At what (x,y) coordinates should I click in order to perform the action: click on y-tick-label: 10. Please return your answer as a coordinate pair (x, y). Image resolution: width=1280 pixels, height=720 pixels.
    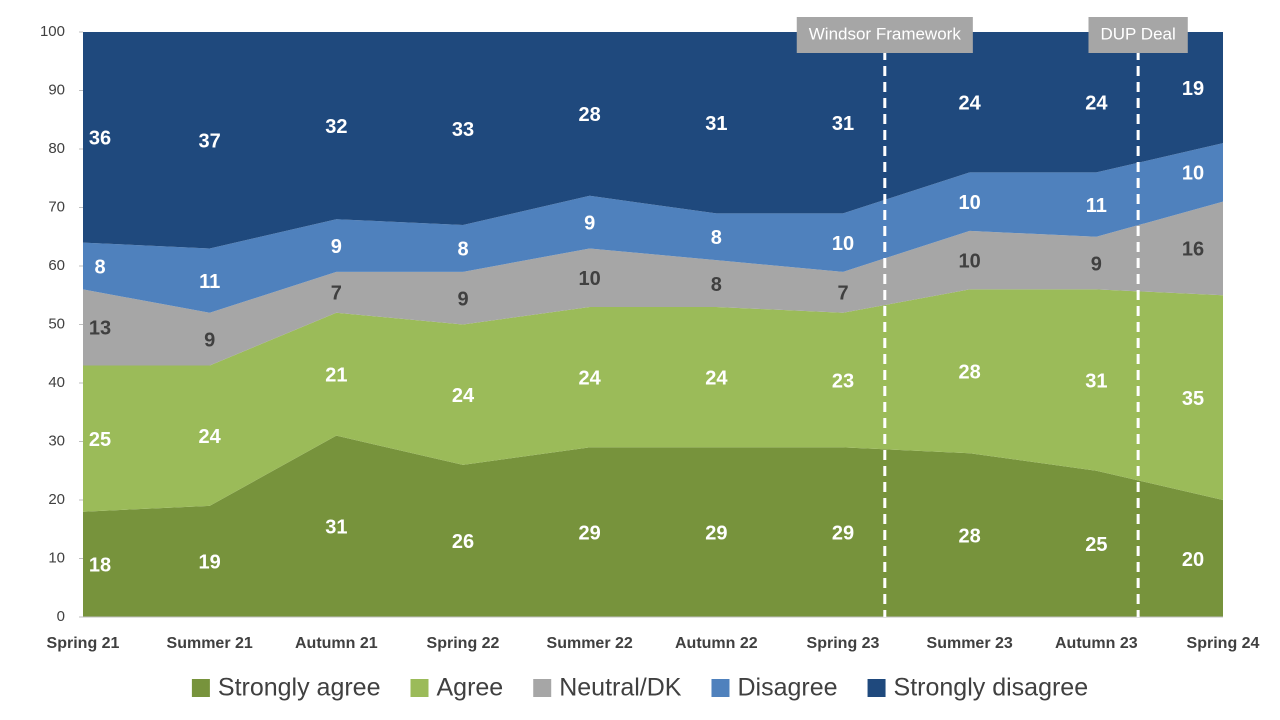
    Looking at the image, I should click on (56, 557).